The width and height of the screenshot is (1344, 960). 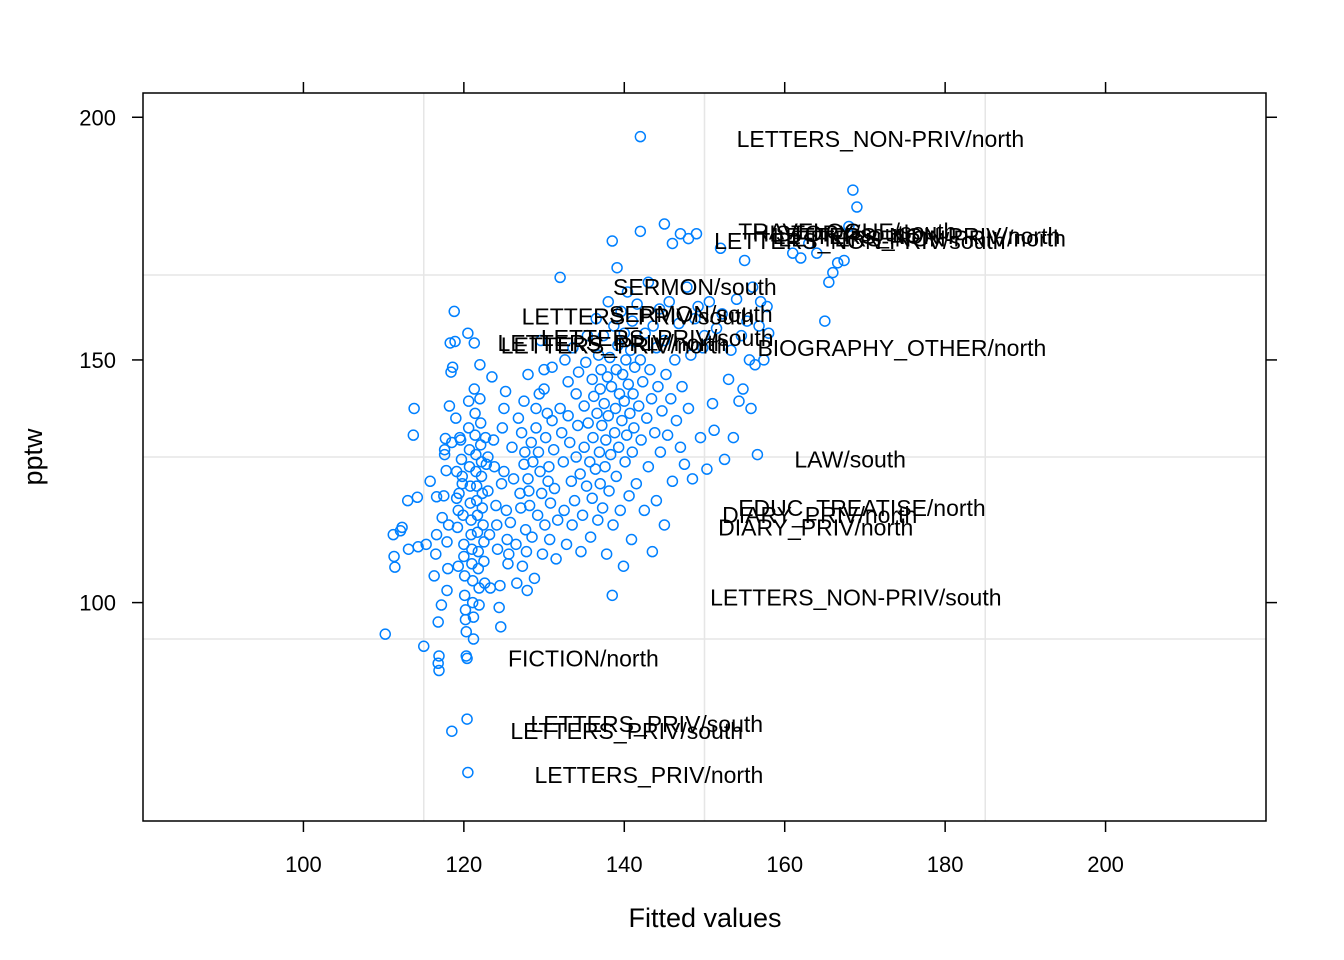 I want to click on x-tick-label: 120, so click(x=463, y=864).